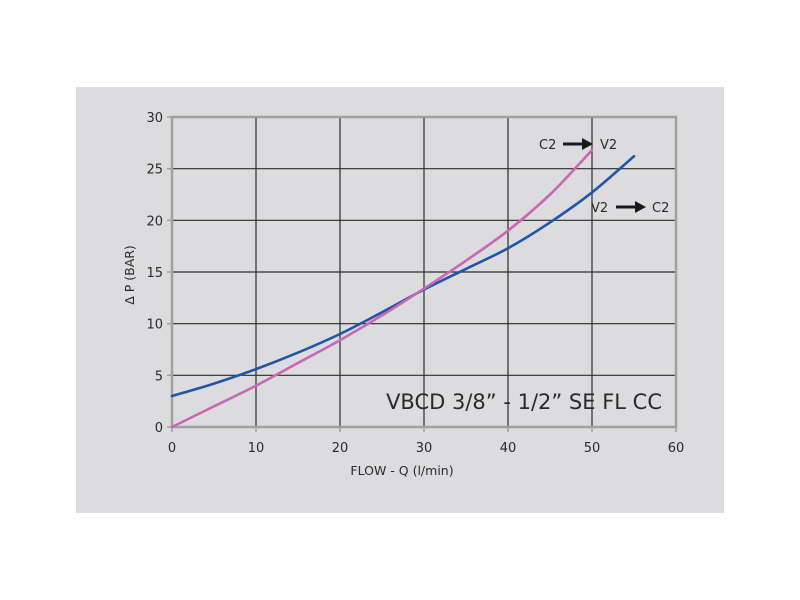  What do you see at coordinates (154, 170) in the screenshot?
I see `y-tick-label: 25` at bounding box center [154, 170].